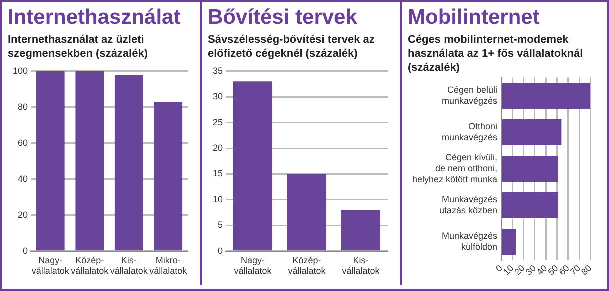  Describe the element at coordinates (218, 199) in the screenshot. I see `y-tick-label: 10` at that location.